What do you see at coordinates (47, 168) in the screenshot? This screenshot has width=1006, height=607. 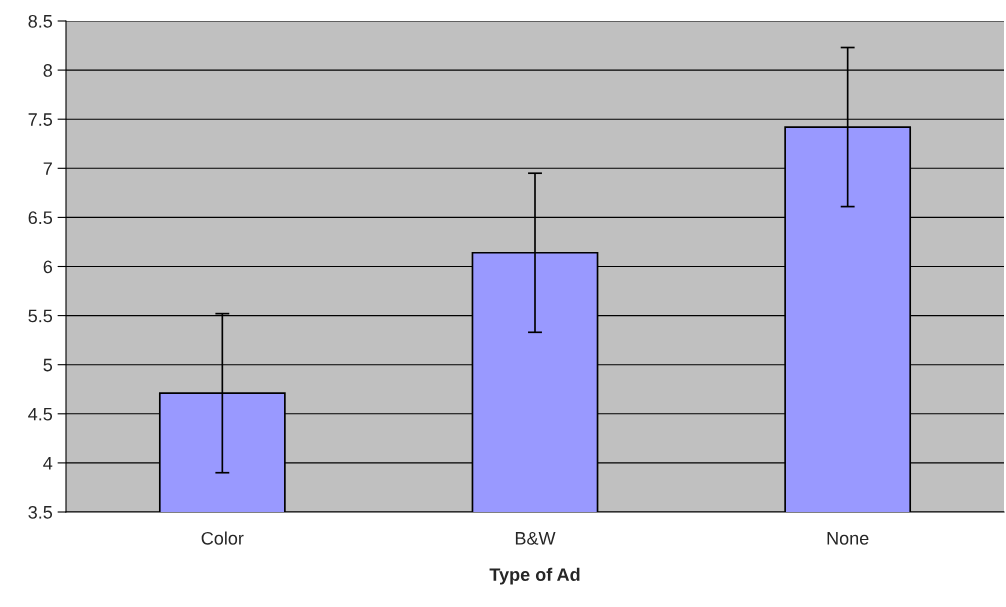 I see `y-tick-label: 7` at bounding box center [47, 168].